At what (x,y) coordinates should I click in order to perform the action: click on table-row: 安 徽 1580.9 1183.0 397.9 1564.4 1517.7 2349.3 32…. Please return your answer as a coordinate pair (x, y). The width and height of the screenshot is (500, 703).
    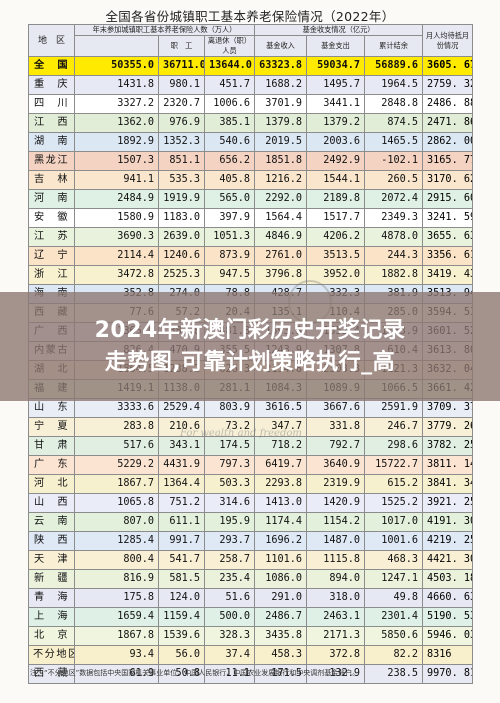
    Looking at the image, I should click on (251, 218).